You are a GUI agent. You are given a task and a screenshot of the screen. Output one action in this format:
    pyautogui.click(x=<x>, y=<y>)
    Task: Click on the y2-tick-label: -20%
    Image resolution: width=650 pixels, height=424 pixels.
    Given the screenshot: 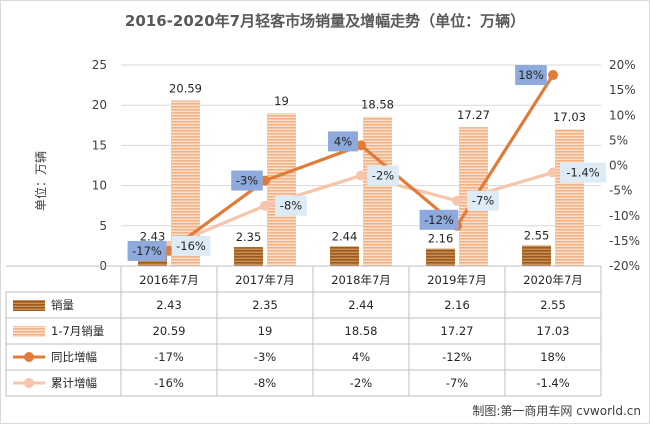 What is the action you would take?
    pyautogui.click(x=624, y=266)
    